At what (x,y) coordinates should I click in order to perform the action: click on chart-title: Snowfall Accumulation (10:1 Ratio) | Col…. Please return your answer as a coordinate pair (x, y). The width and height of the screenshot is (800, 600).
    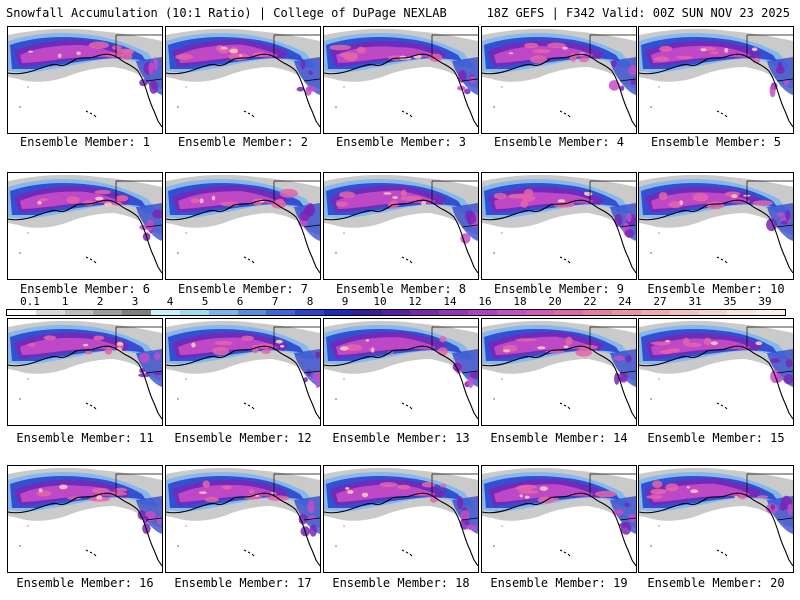
    Looking at the image, I should click on (226, 13).